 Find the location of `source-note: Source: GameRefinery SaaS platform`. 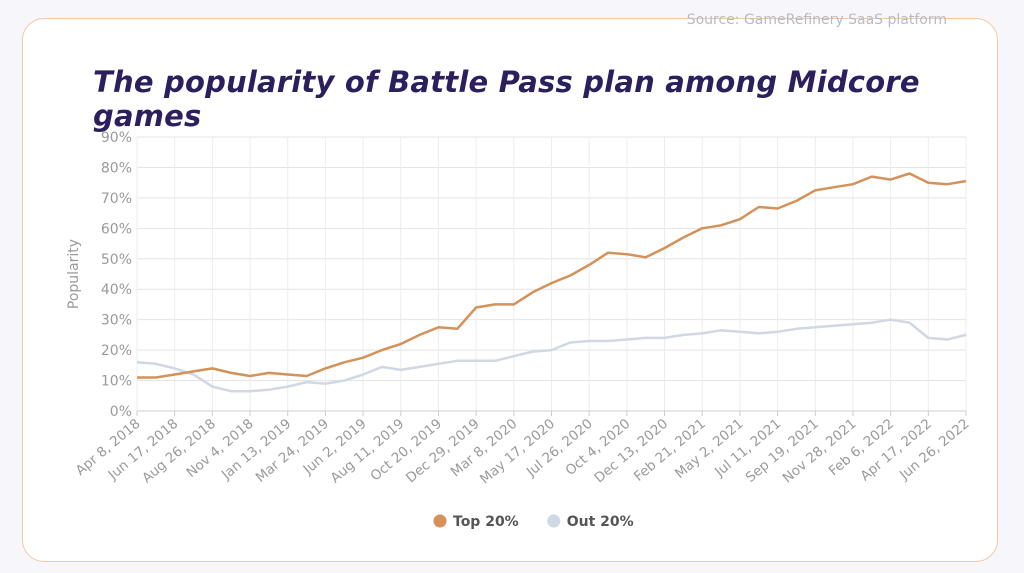

source-note: Source: GameRefinery SaaS platform is located at coordinates (816, 20).